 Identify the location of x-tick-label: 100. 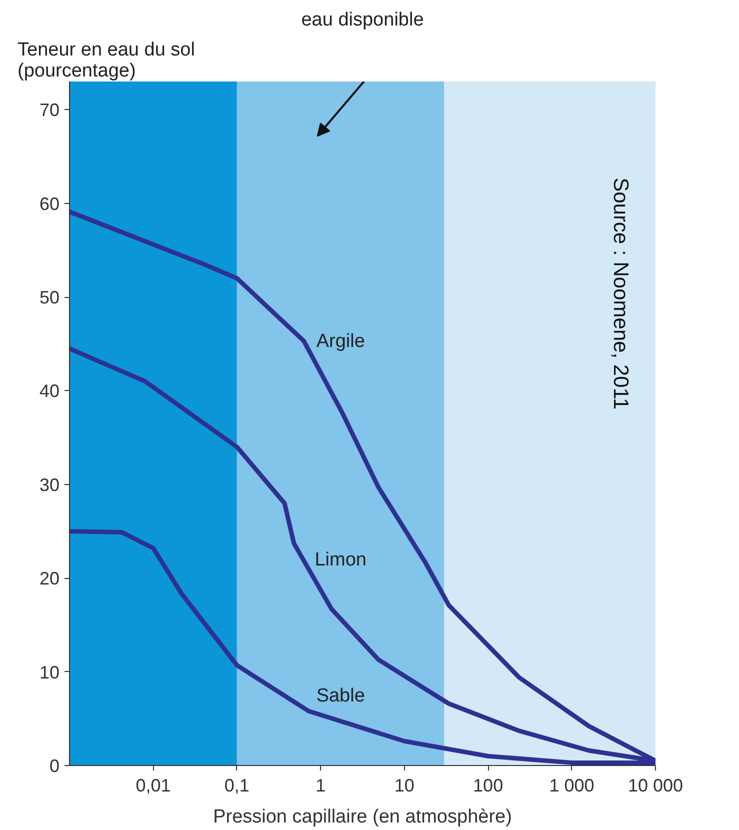
(488, 786).